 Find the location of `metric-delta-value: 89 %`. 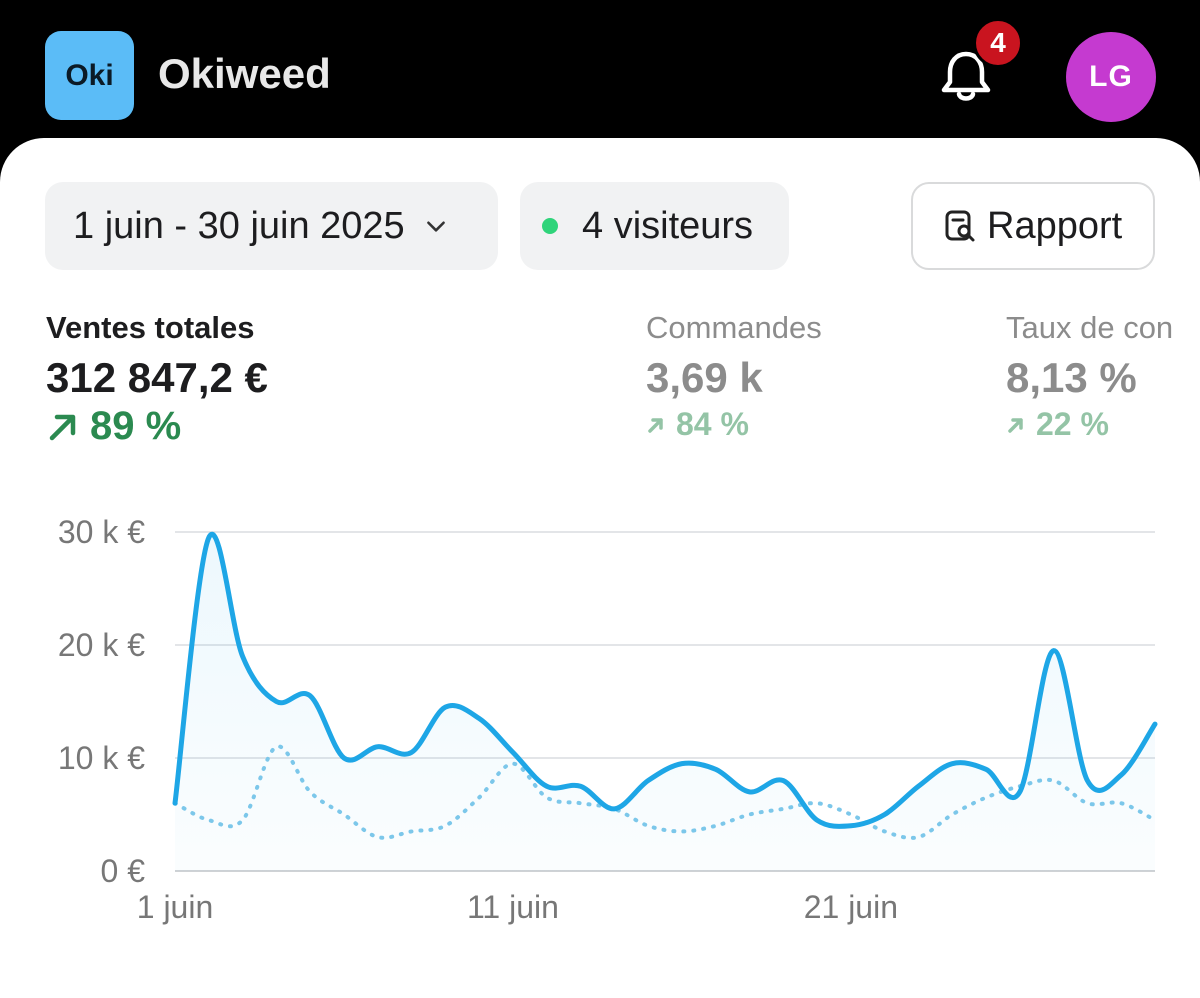

metric-delta-value: 89 % is located at coordinates (136, 426).